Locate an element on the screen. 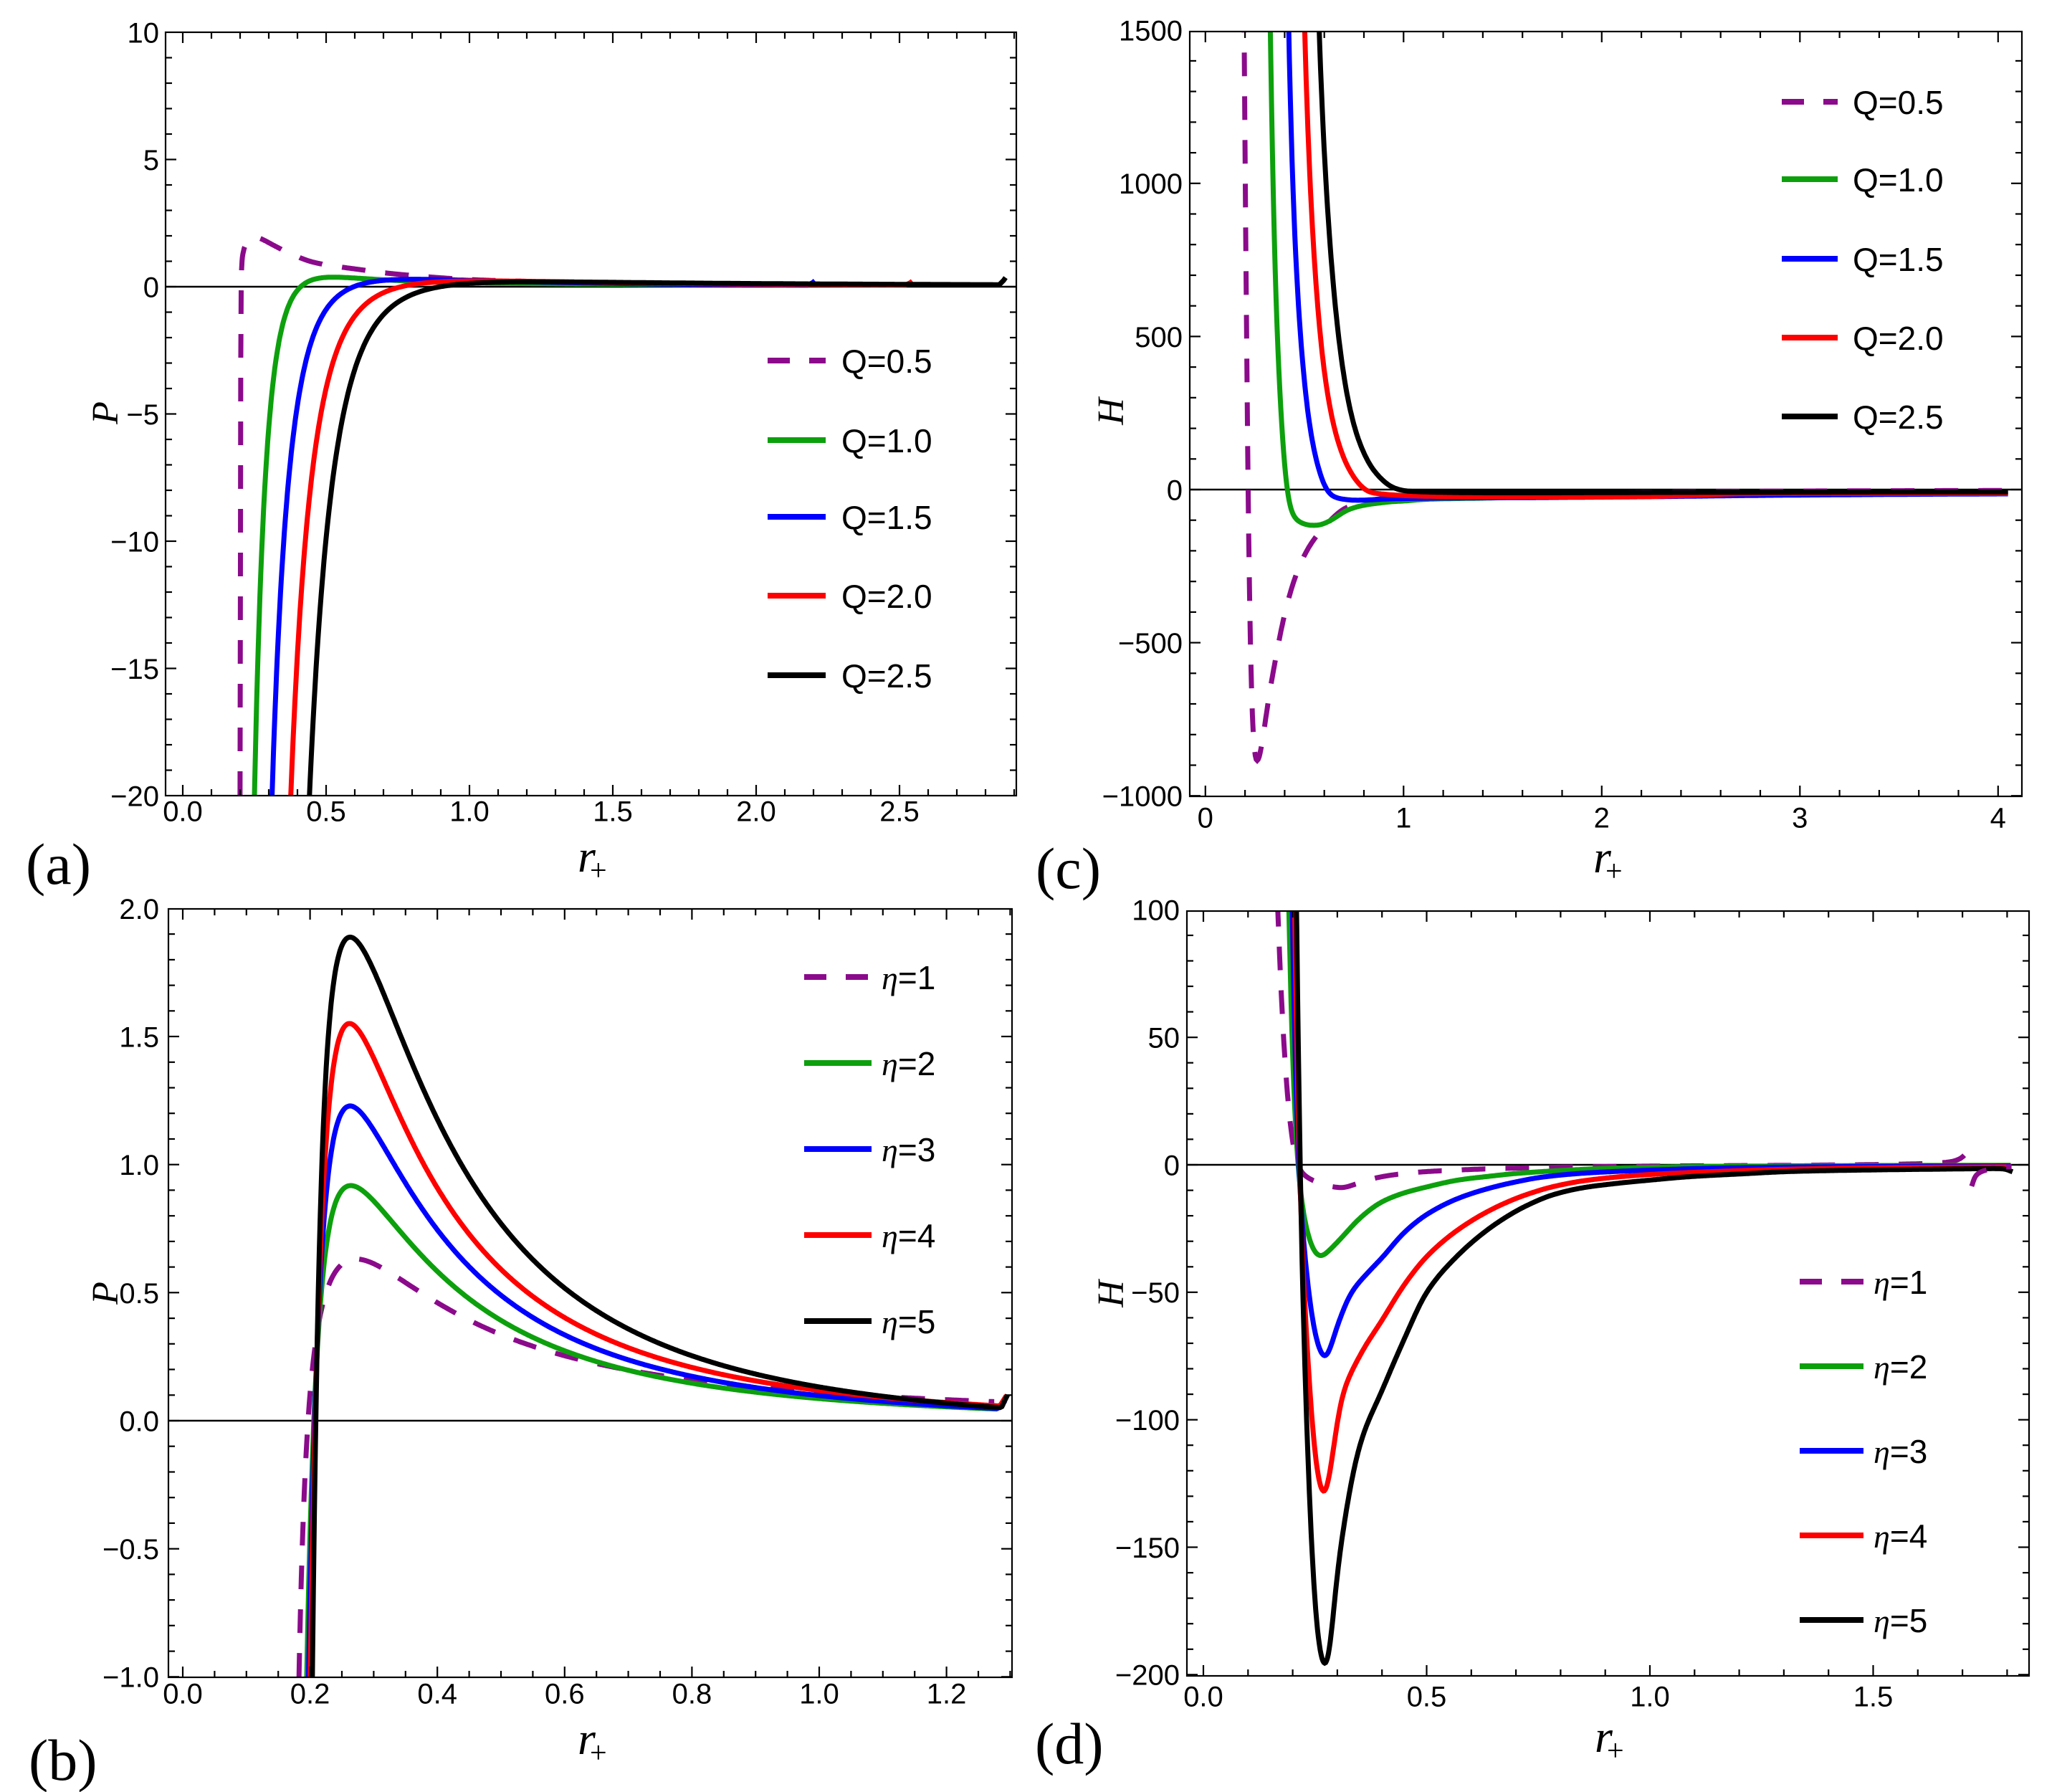 This screenshot has width=2057, height=1792. svg-text: 0.8 is located at coordinates (692, 1694).